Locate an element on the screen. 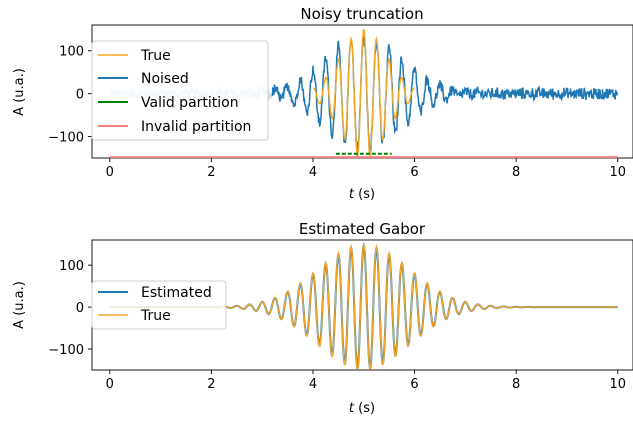 The image size is (633, 426). top-legend-box is located at coordinates (180, 90).